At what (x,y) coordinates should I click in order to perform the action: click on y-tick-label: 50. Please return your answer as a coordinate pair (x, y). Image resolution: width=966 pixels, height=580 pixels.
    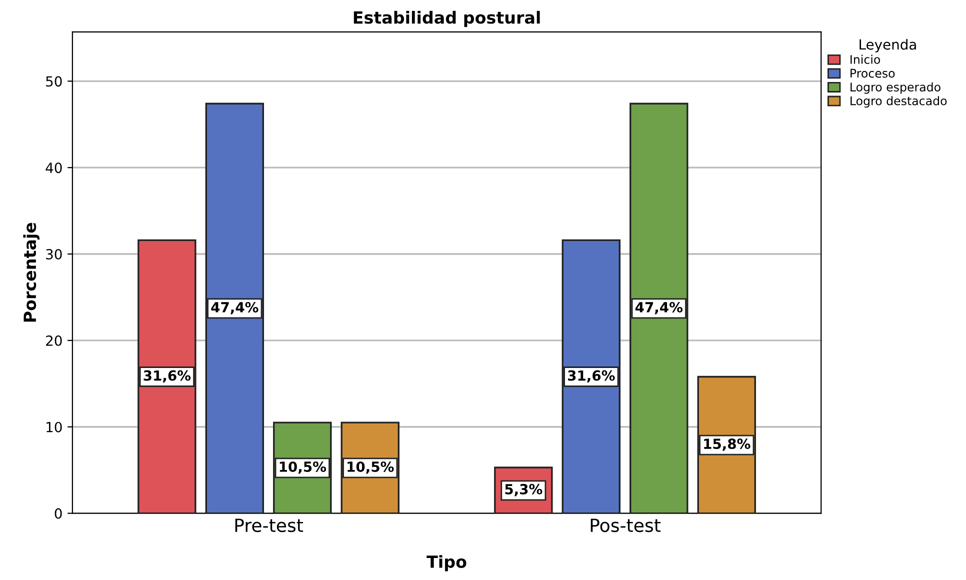
    Looking at the image, I should click on (54, 81).